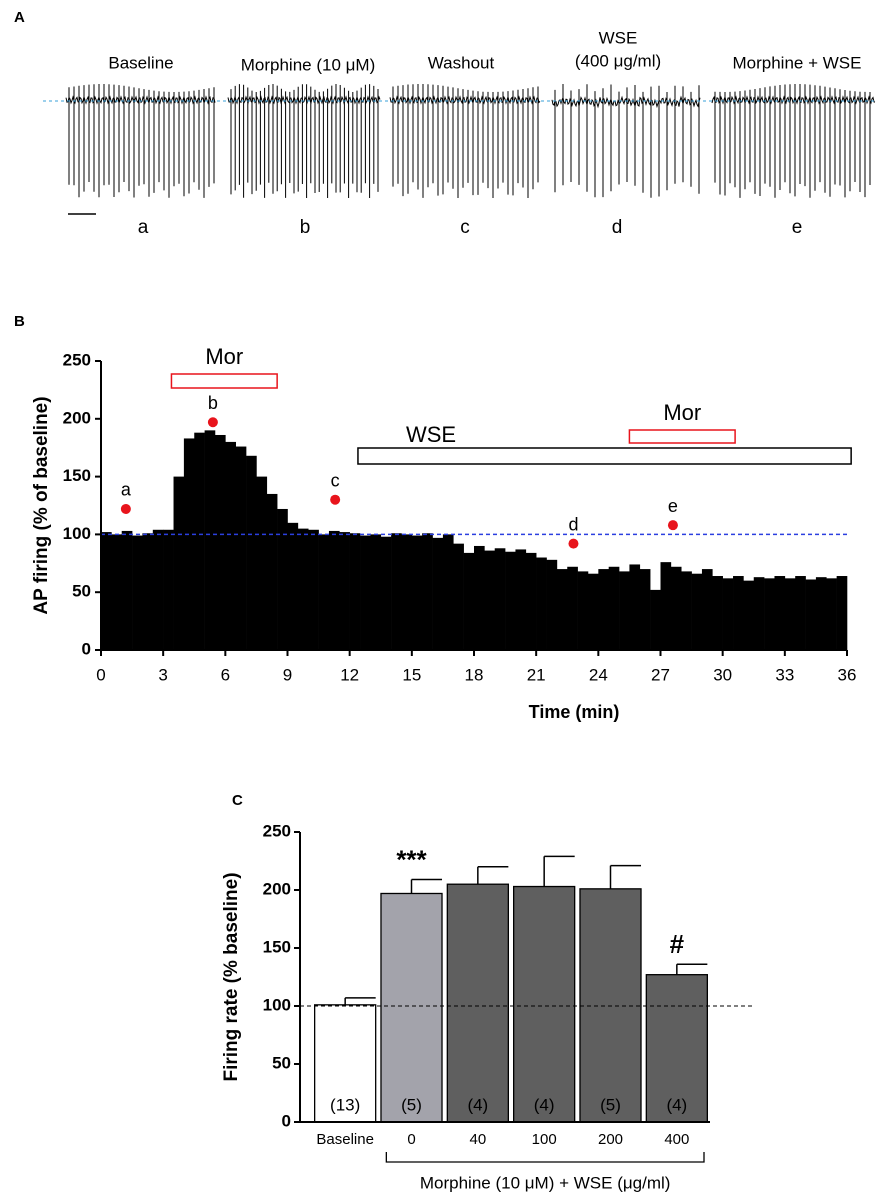 Image resolution: width=877 pixels, height=1196 pixels. I want to click on x-tick-label: 18, so click(474, 674).